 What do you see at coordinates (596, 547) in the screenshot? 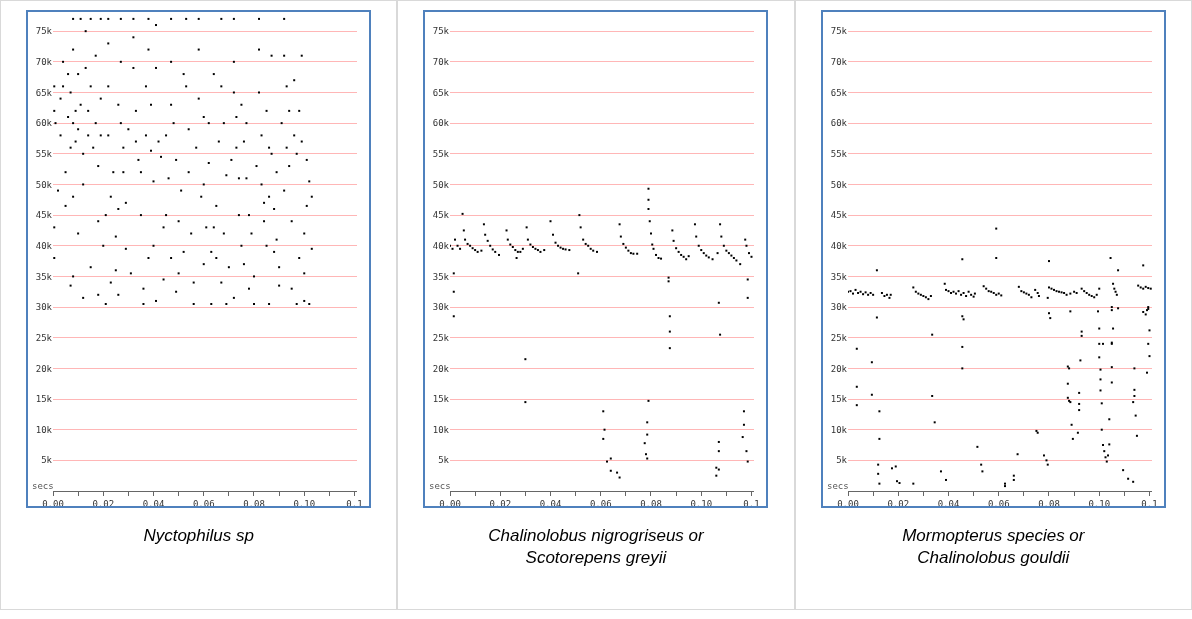
I see `text: Chalinolobus nigrogriseus or Scotorepens greyii` at bounding box center [596, 547].